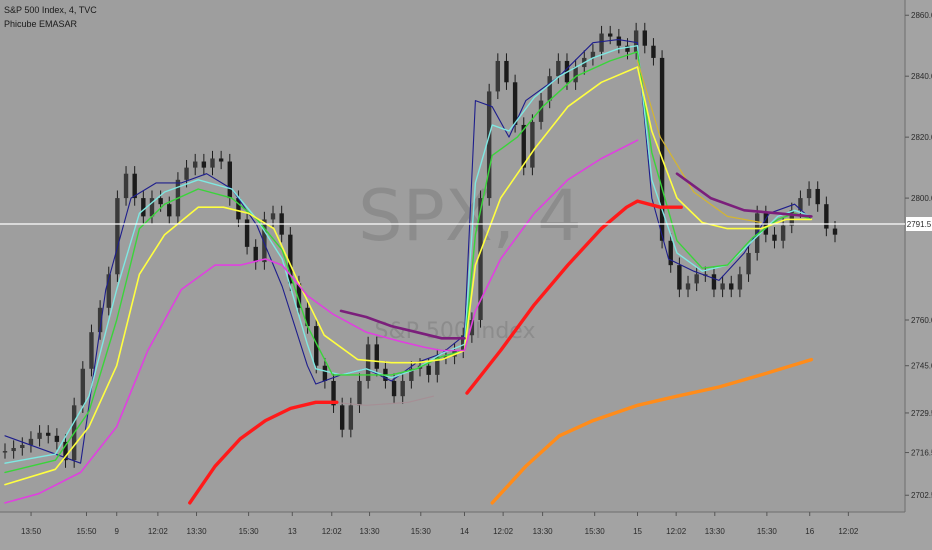  I want to click on price-tick-label: 2840.0, so click(921, 76).